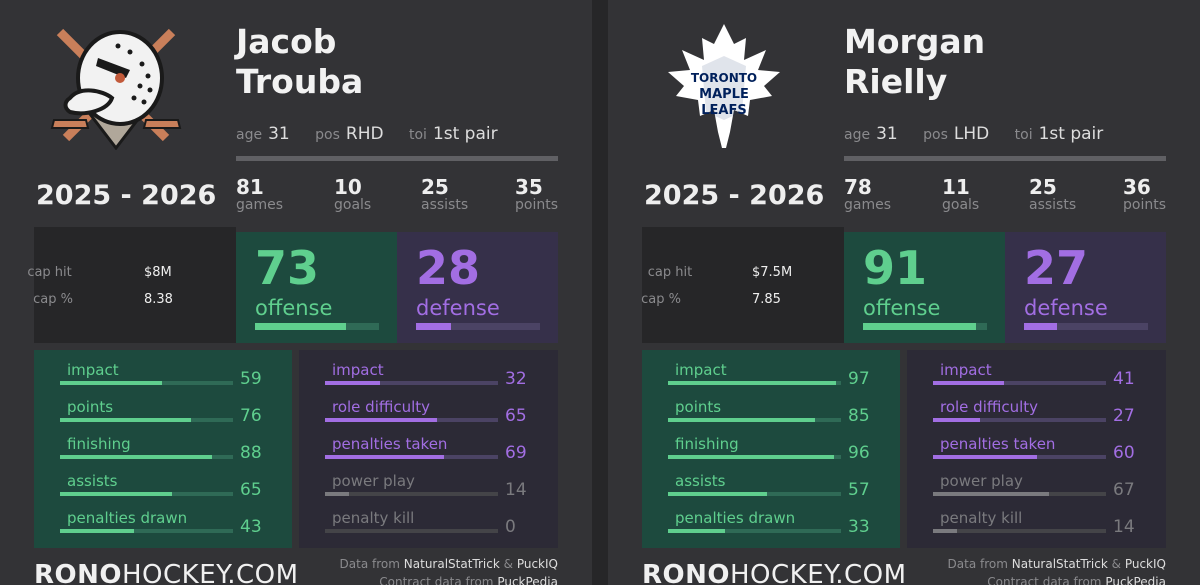 This screenshot has width=1200, height=585. Describe the element at coordinates (78, 572) in the screenshot. I see `brand-bold: RONO` at that location.